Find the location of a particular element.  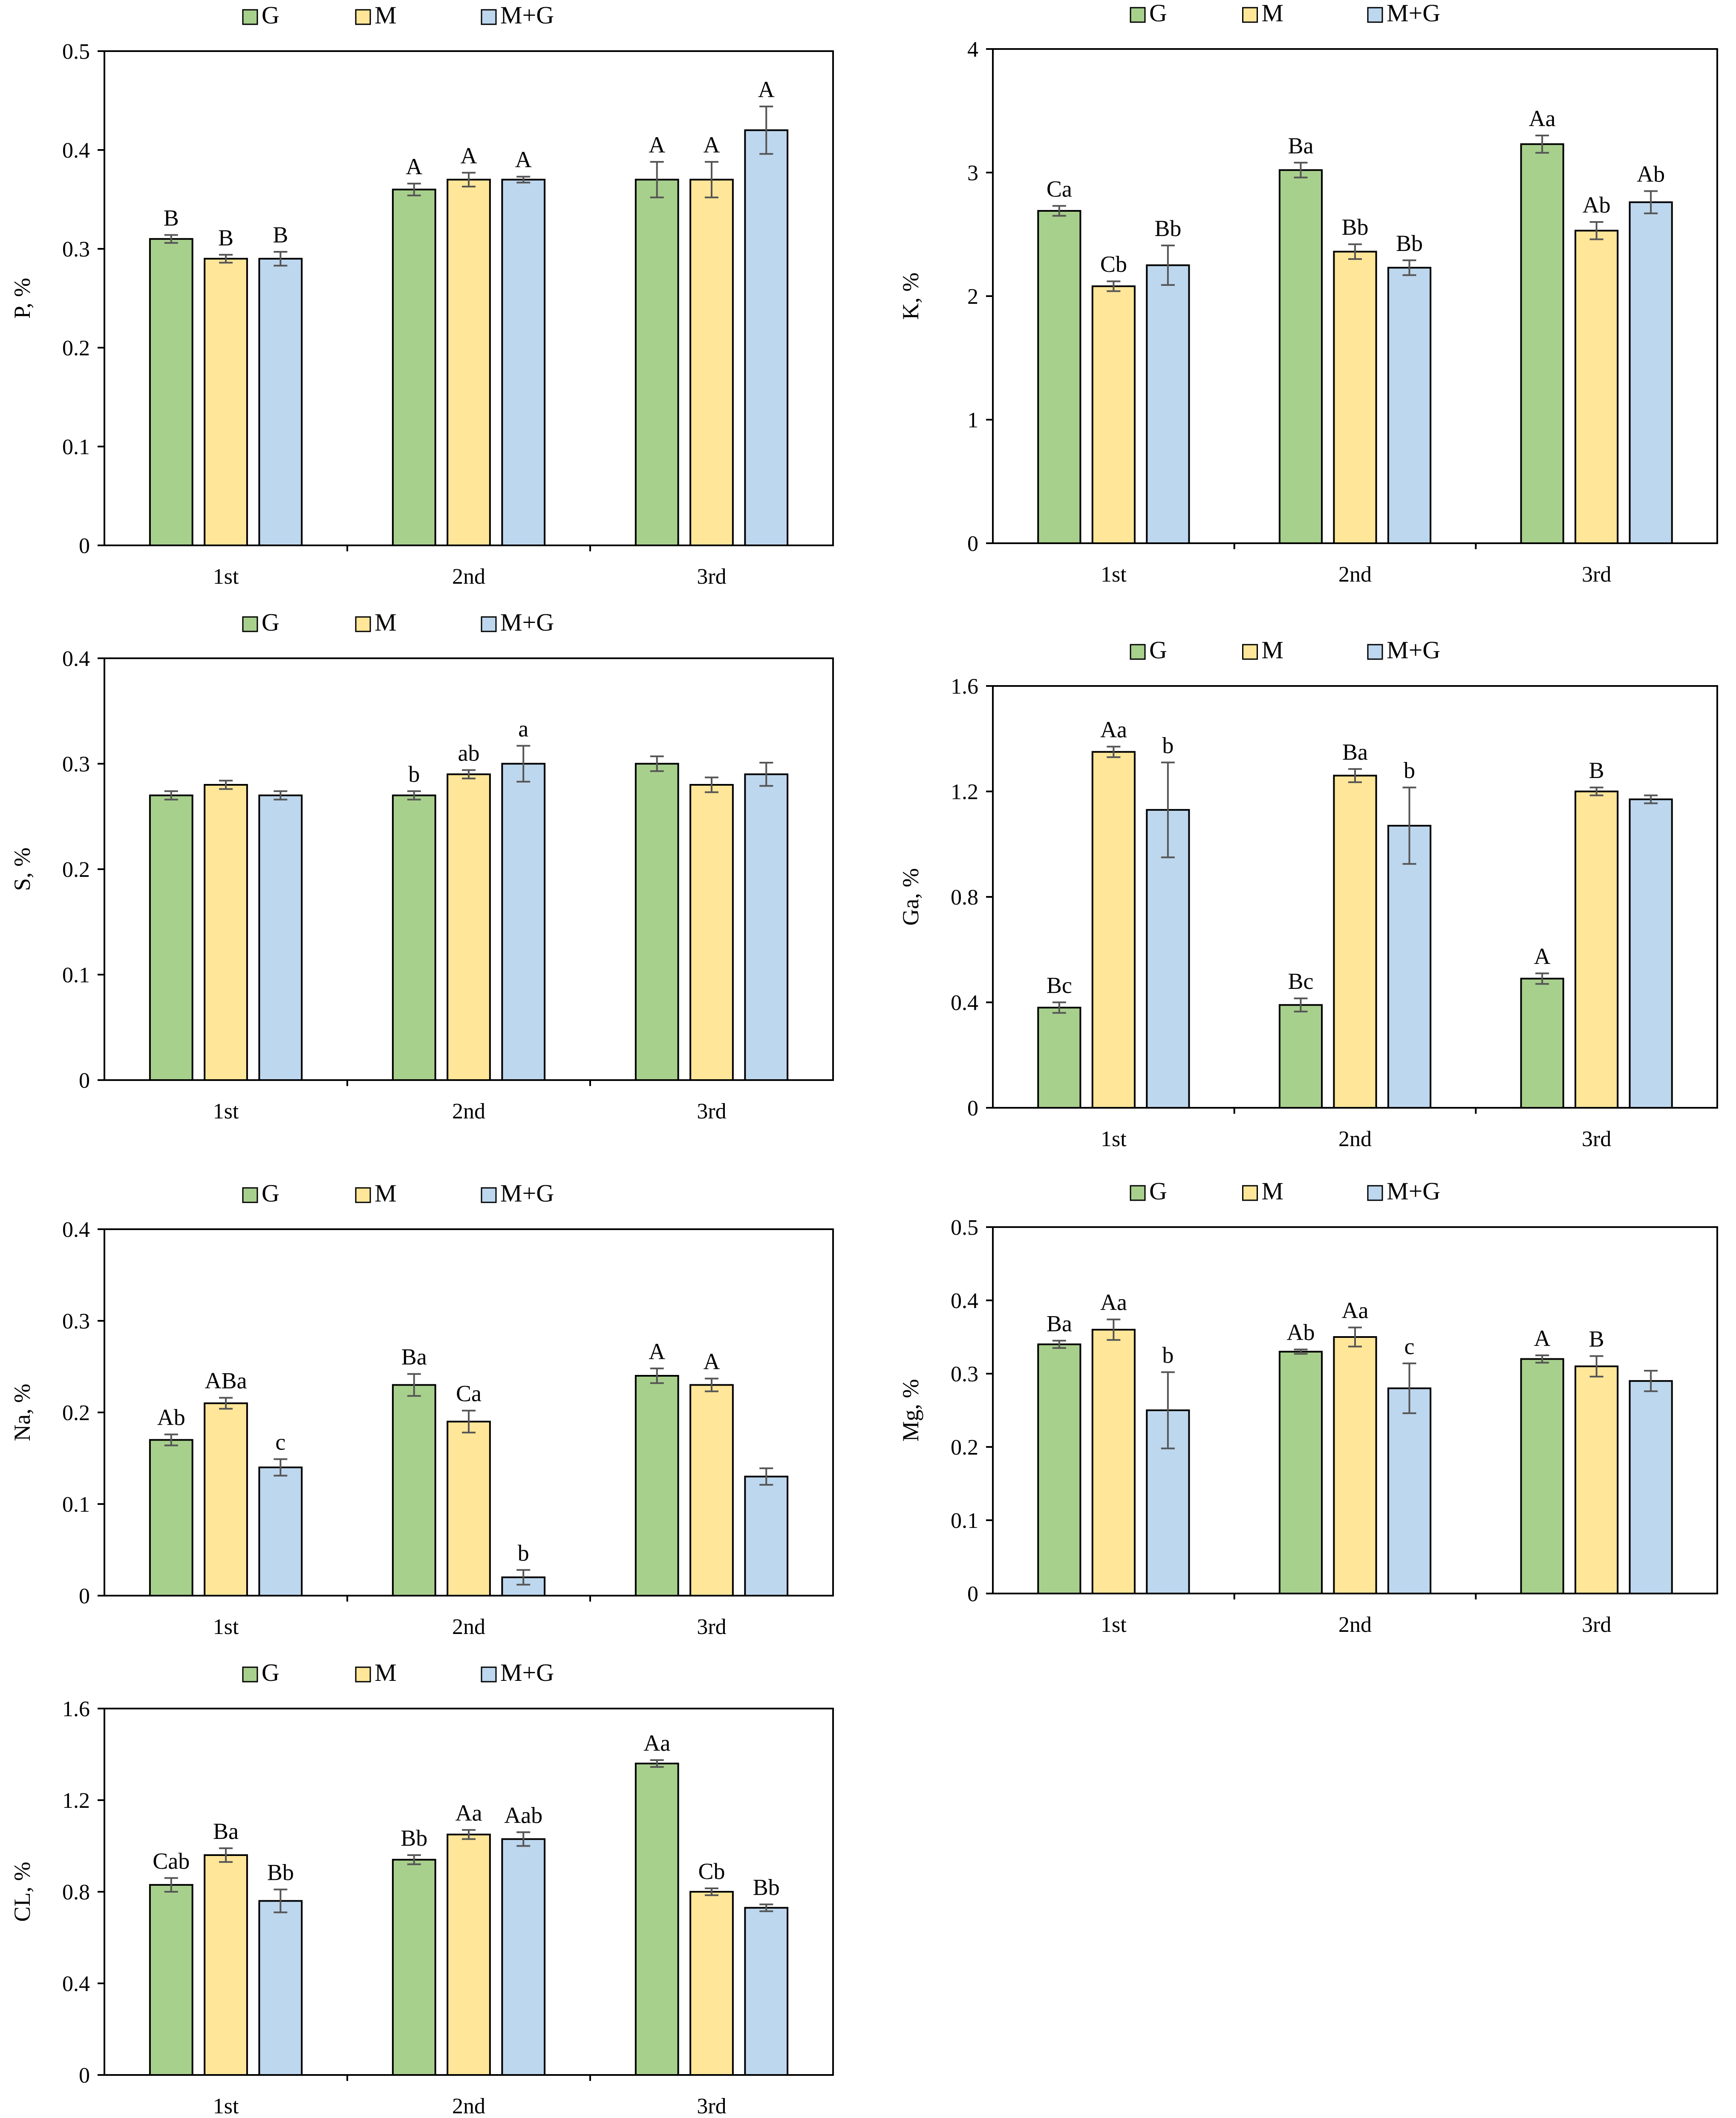

significance-label: c is located at coordinates (1409, 1346).